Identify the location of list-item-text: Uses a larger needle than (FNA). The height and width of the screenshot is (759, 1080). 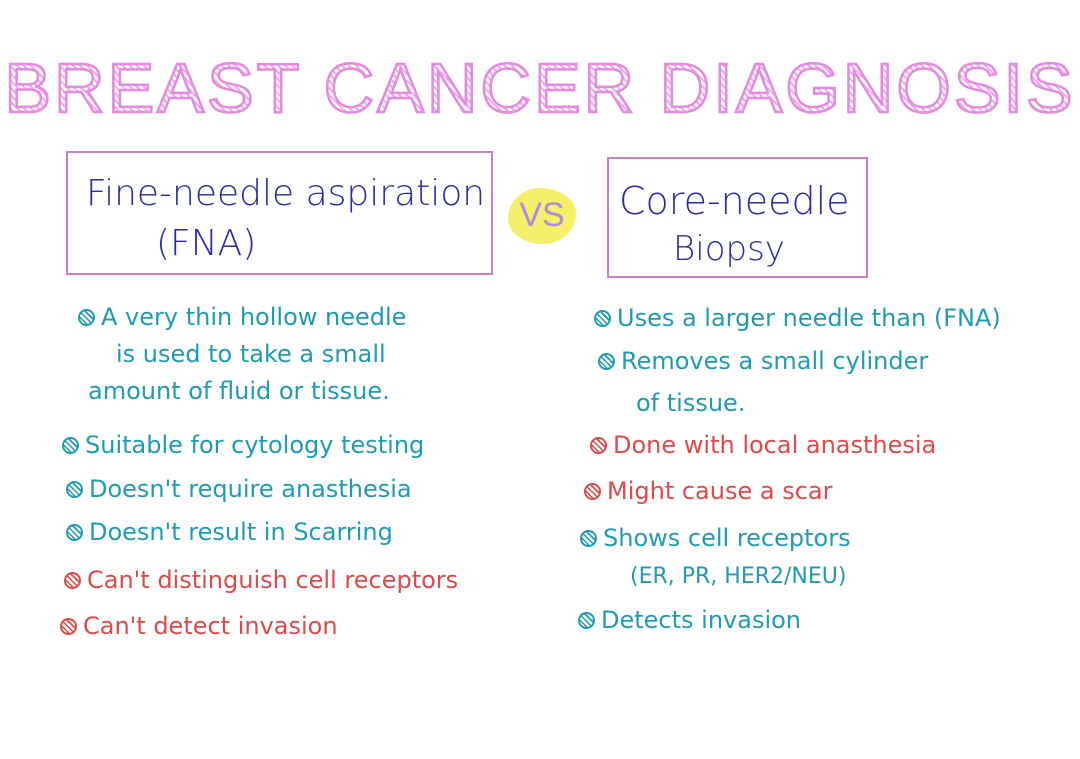
(809, 318).